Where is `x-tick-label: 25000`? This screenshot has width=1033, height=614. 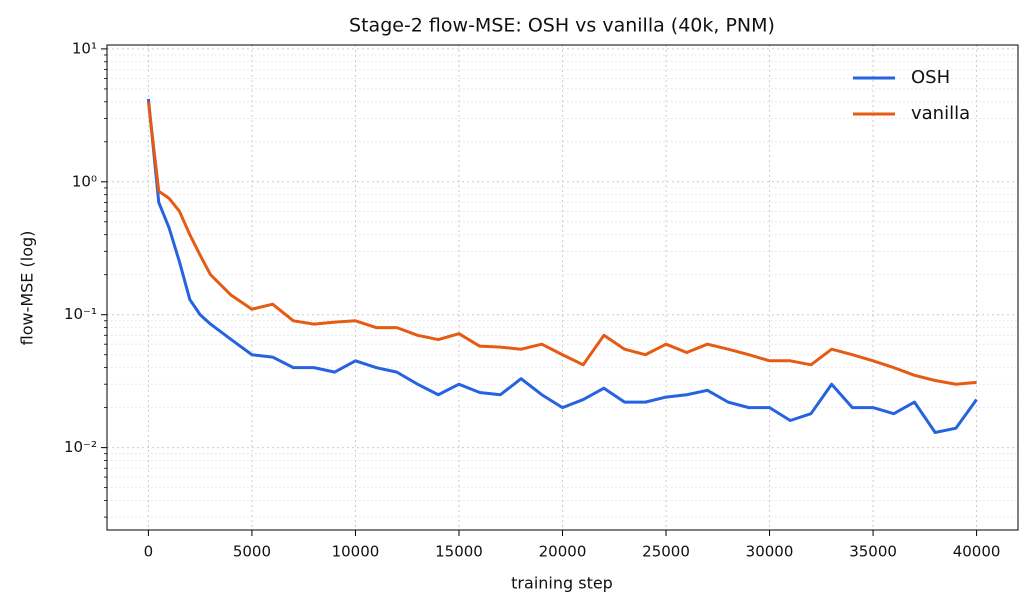 x-tick-label: 25000 is located at coordinates (666, 552).